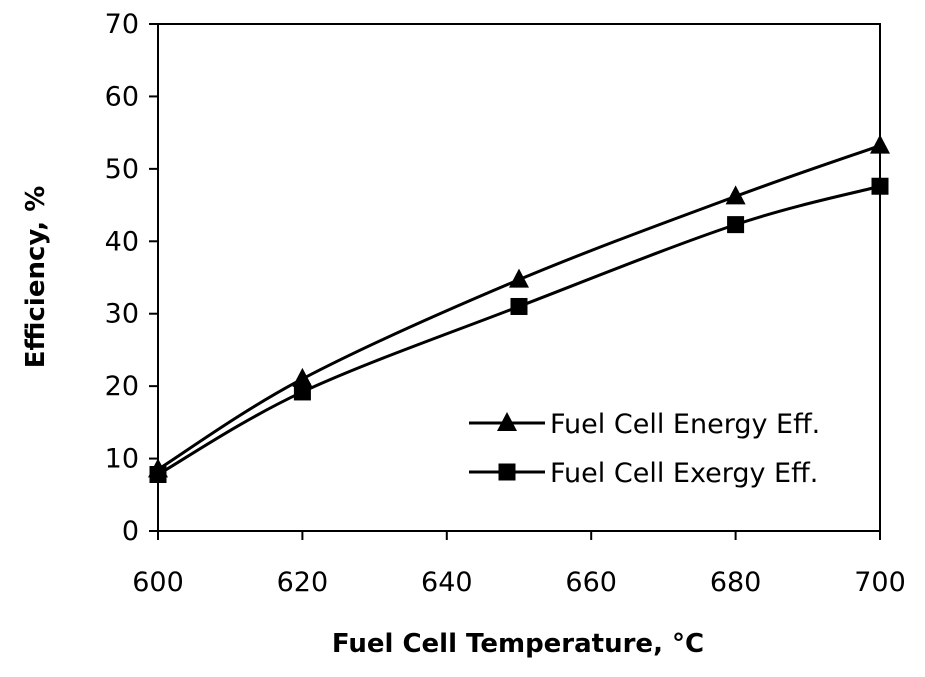 This screenshot has height=677, width=925. Describe the element at coordinates (684, 473) in the screenshot. I see `legend-label: Fuel Cell Exergy Eff.` at that location.